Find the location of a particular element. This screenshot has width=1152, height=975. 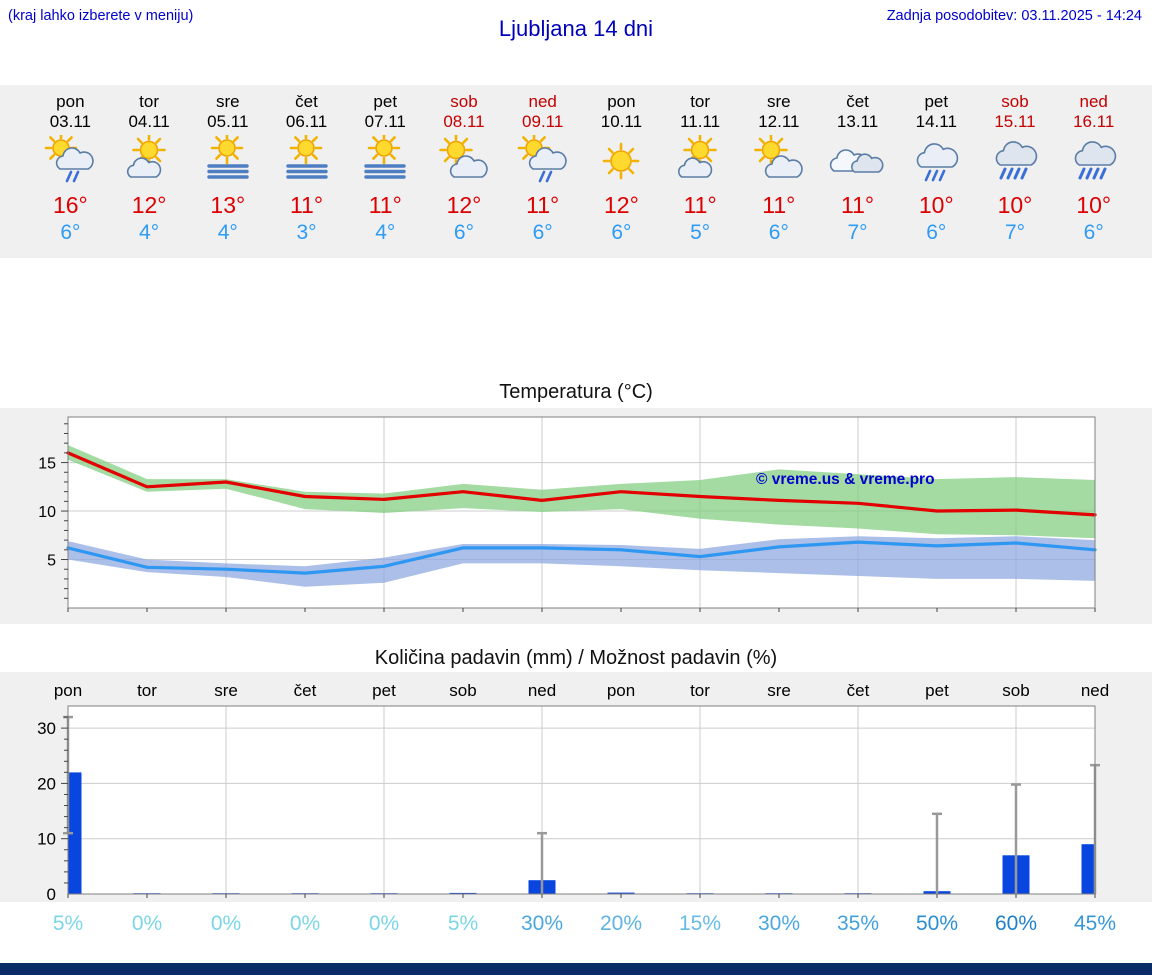

forecast-day-2: tor 04.11 12° 4° is located at coordinates (149, 171).